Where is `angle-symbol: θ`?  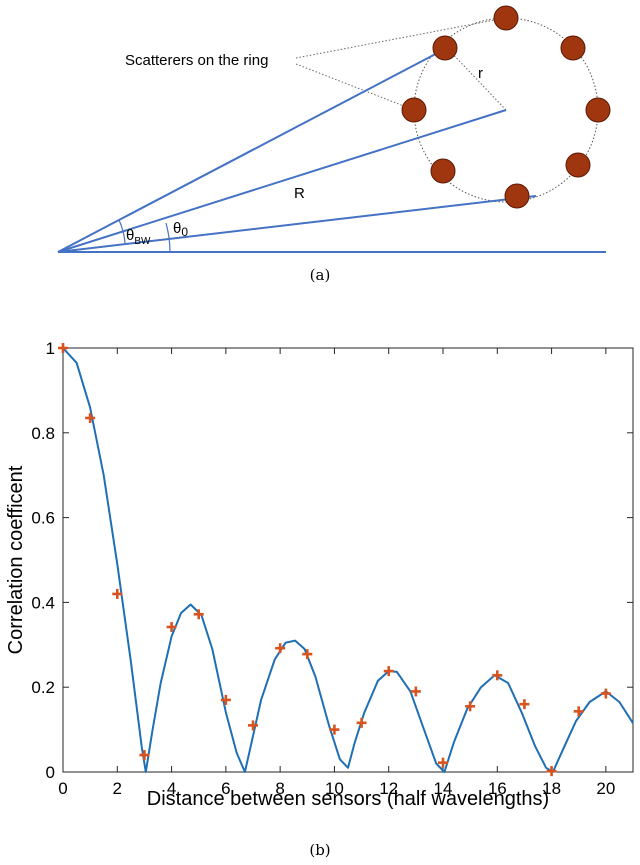 angle-symbol: θ is located at coordinates (177, 228).